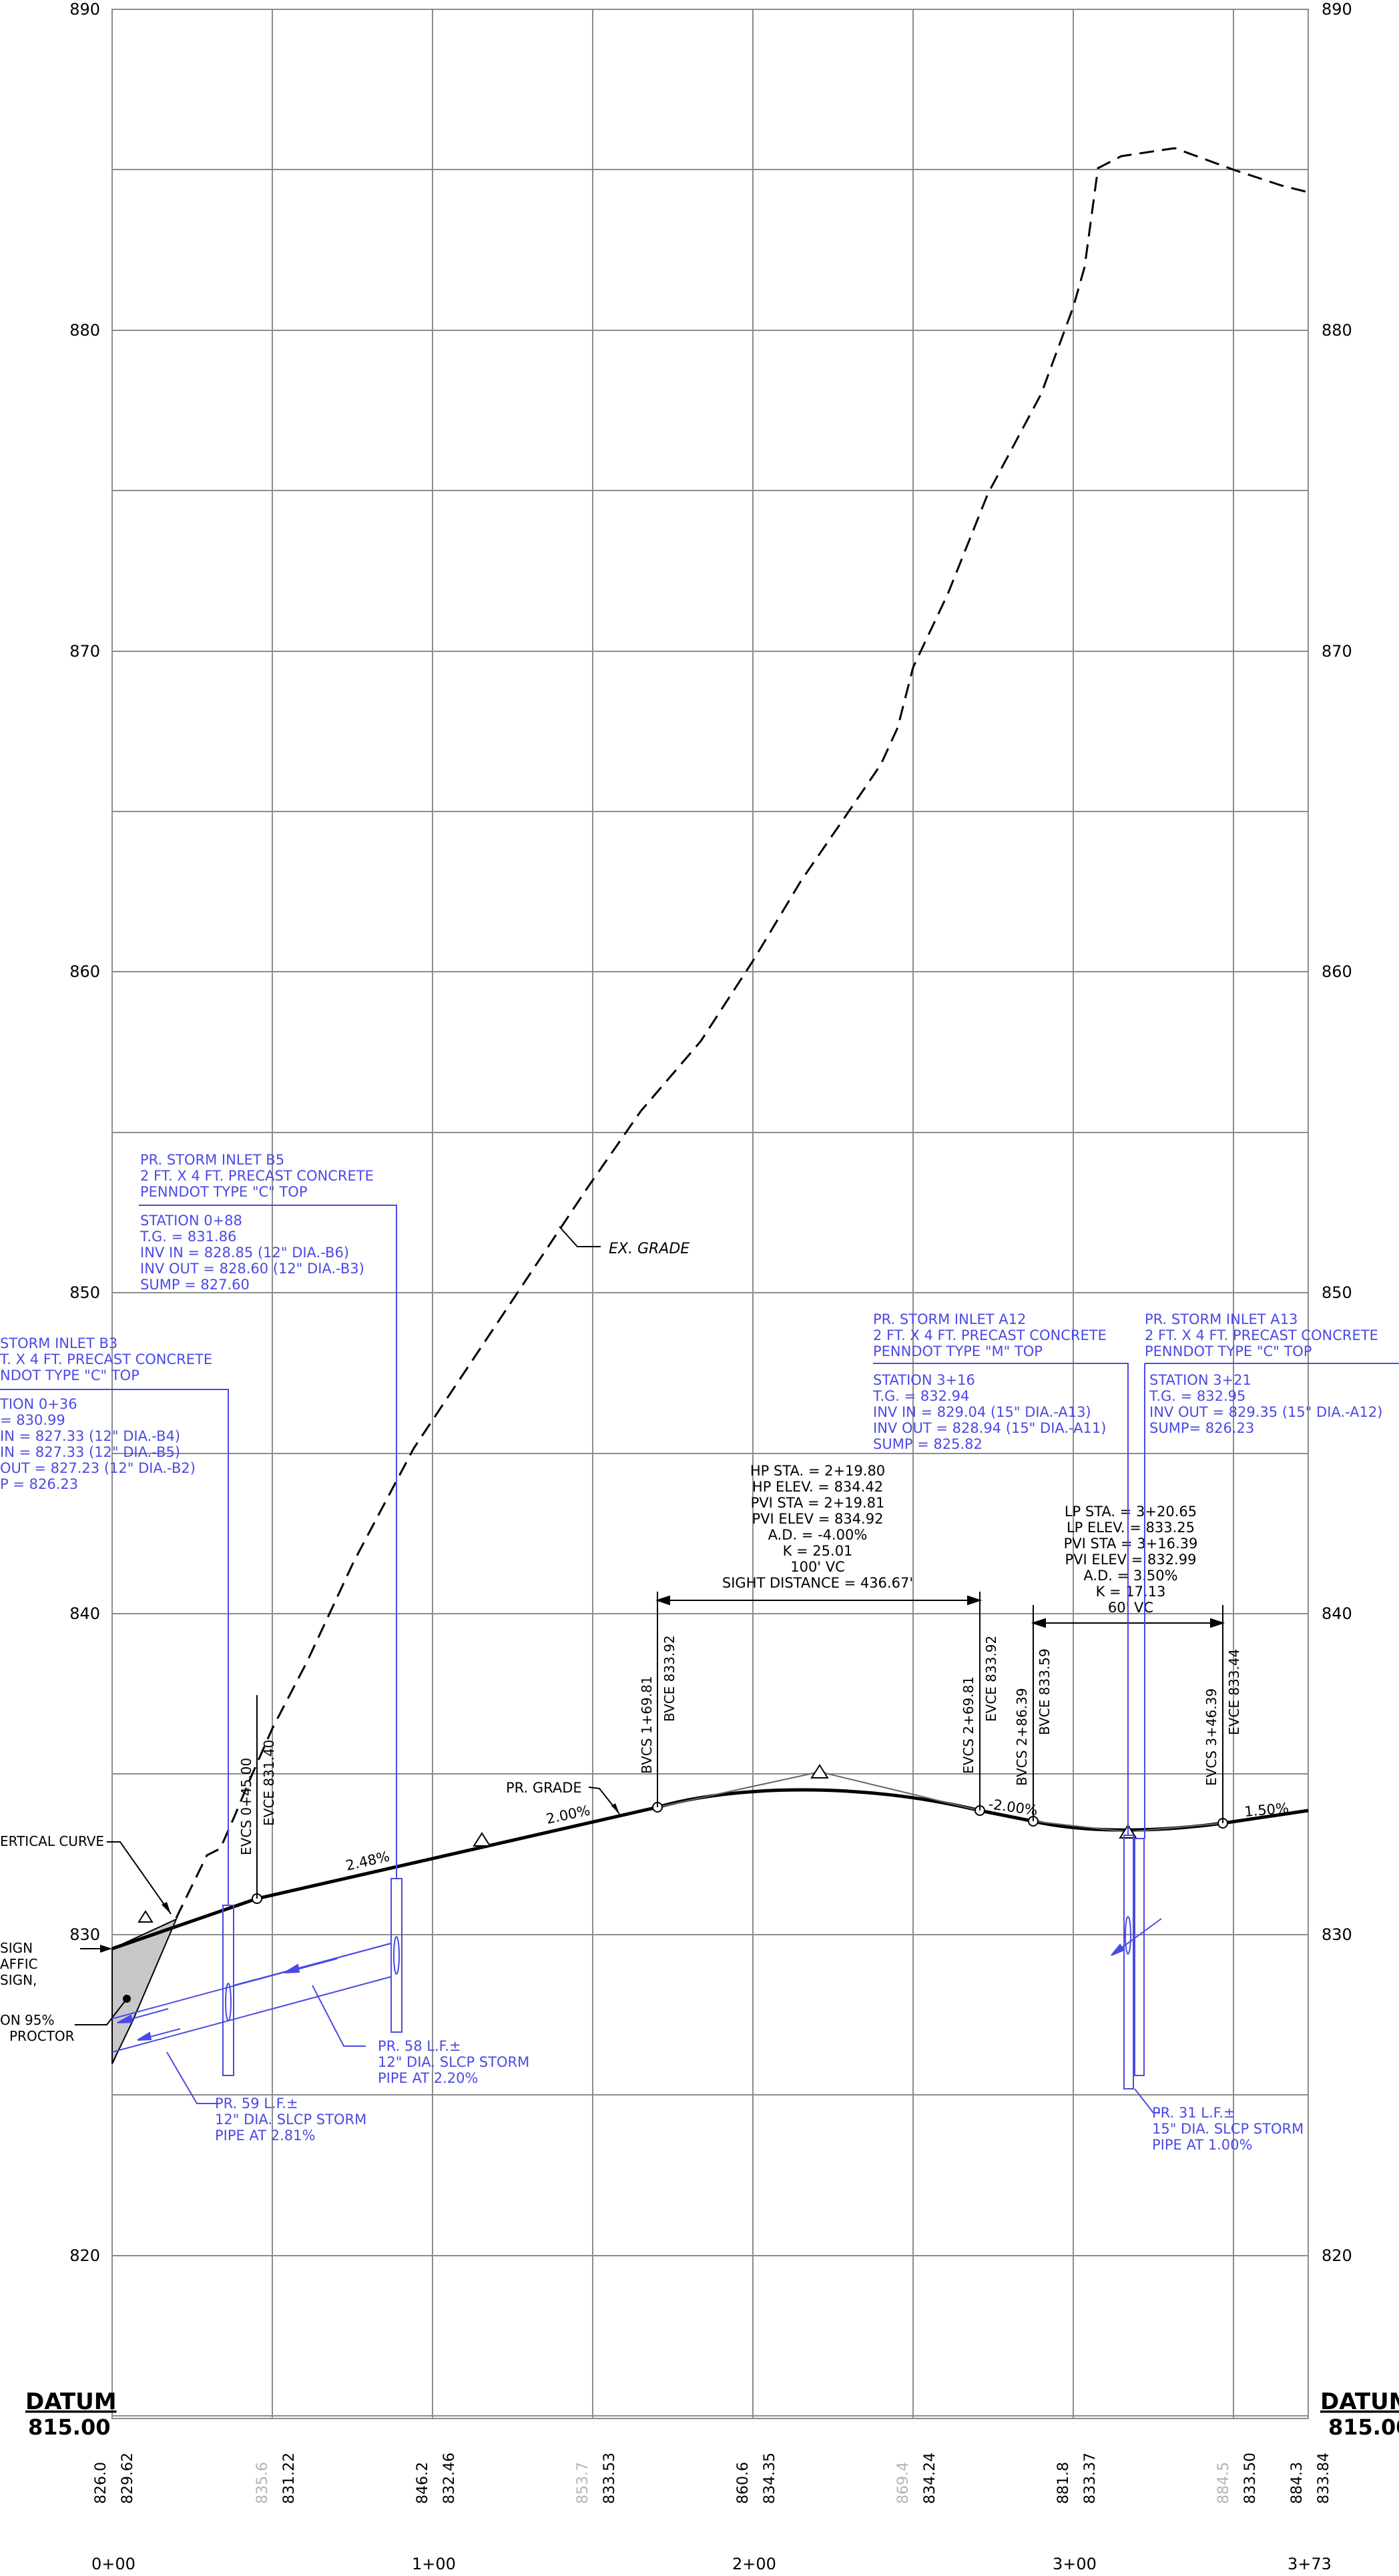  Describe the element at coordinates (58, 1343) in the screenshot. I see `b3-header: STORM INLET B3` at that location.